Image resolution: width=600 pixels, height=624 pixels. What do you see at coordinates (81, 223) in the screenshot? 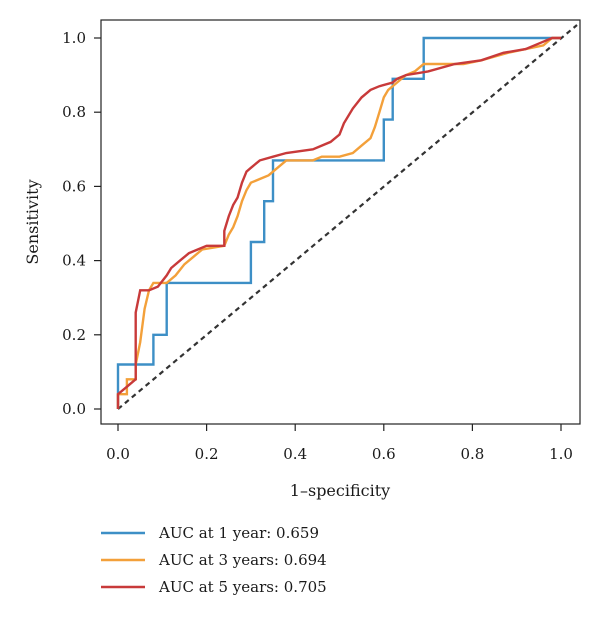
I see `y-axis: 0.0 0.2 0.4 0.6 0.8 1.0` at bounding box center [81, 223].